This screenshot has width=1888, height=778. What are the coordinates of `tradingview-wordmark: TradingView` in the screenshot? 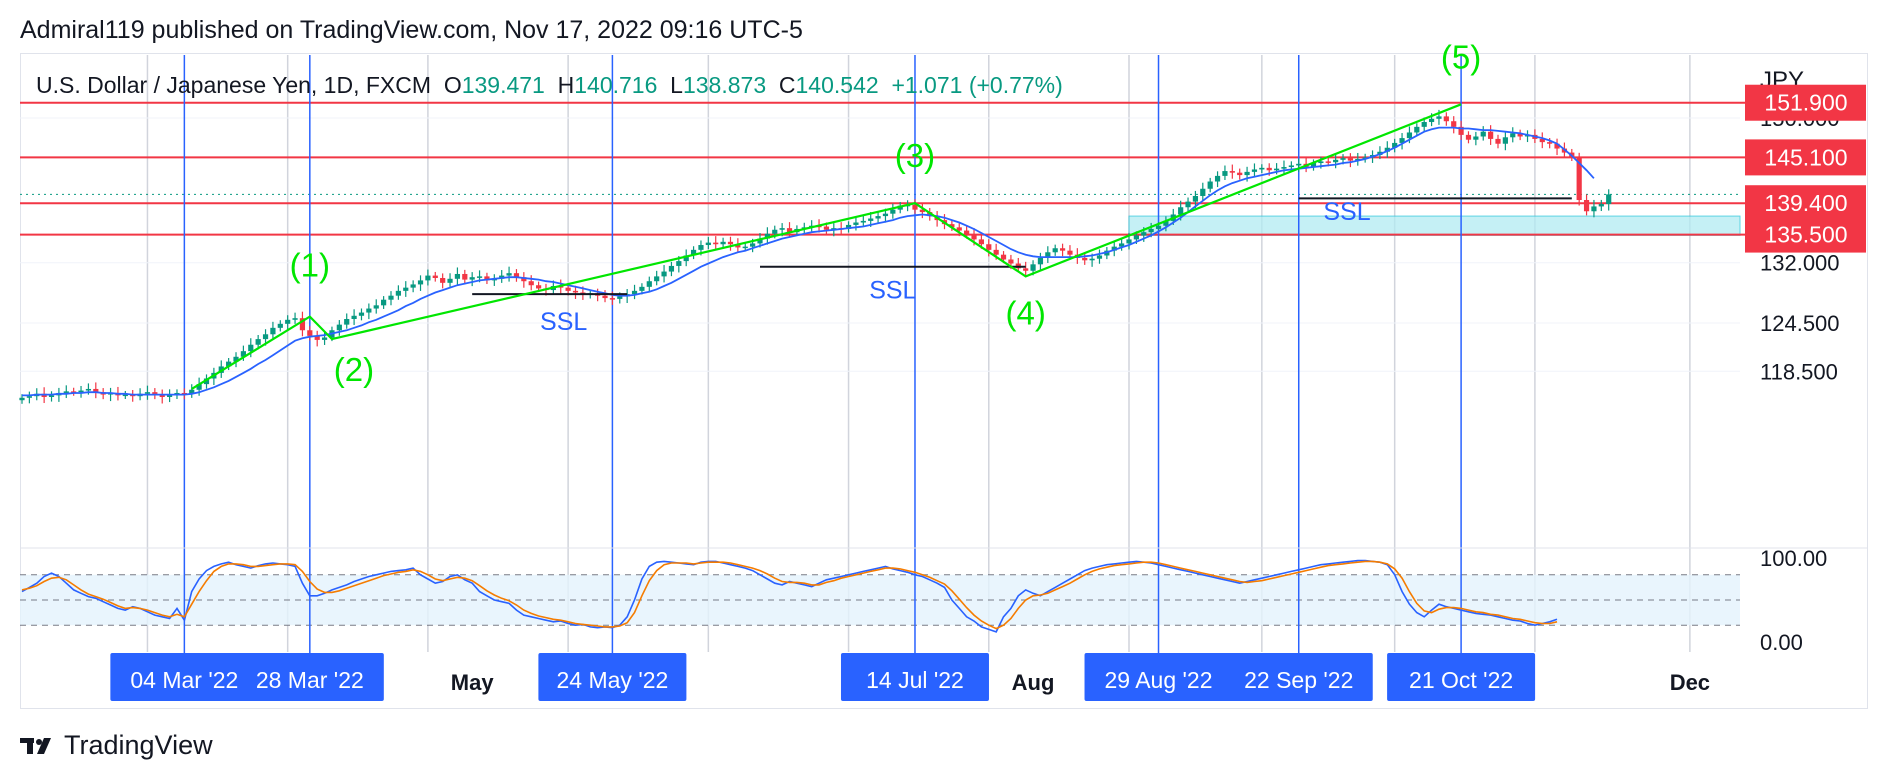 It's located at (138, 745).